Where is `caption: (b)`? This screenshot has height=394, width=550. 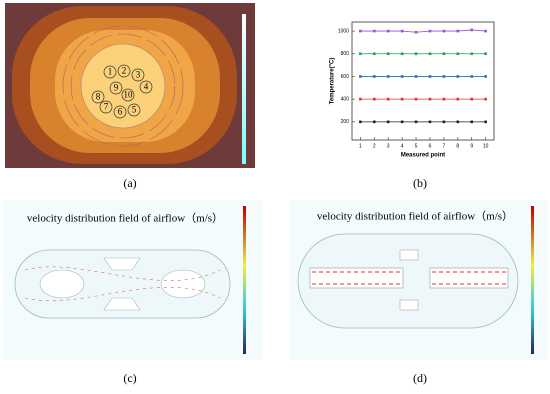
caption: (b) is located at coordinates (420, 183).